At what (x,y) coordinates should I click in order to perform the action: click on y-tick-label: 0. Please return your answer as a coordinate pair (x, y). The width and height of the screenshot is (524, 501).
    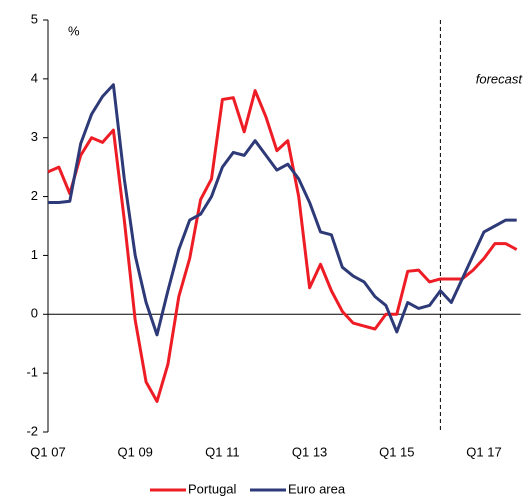
    Looking at the image, I should click on (34, 313).